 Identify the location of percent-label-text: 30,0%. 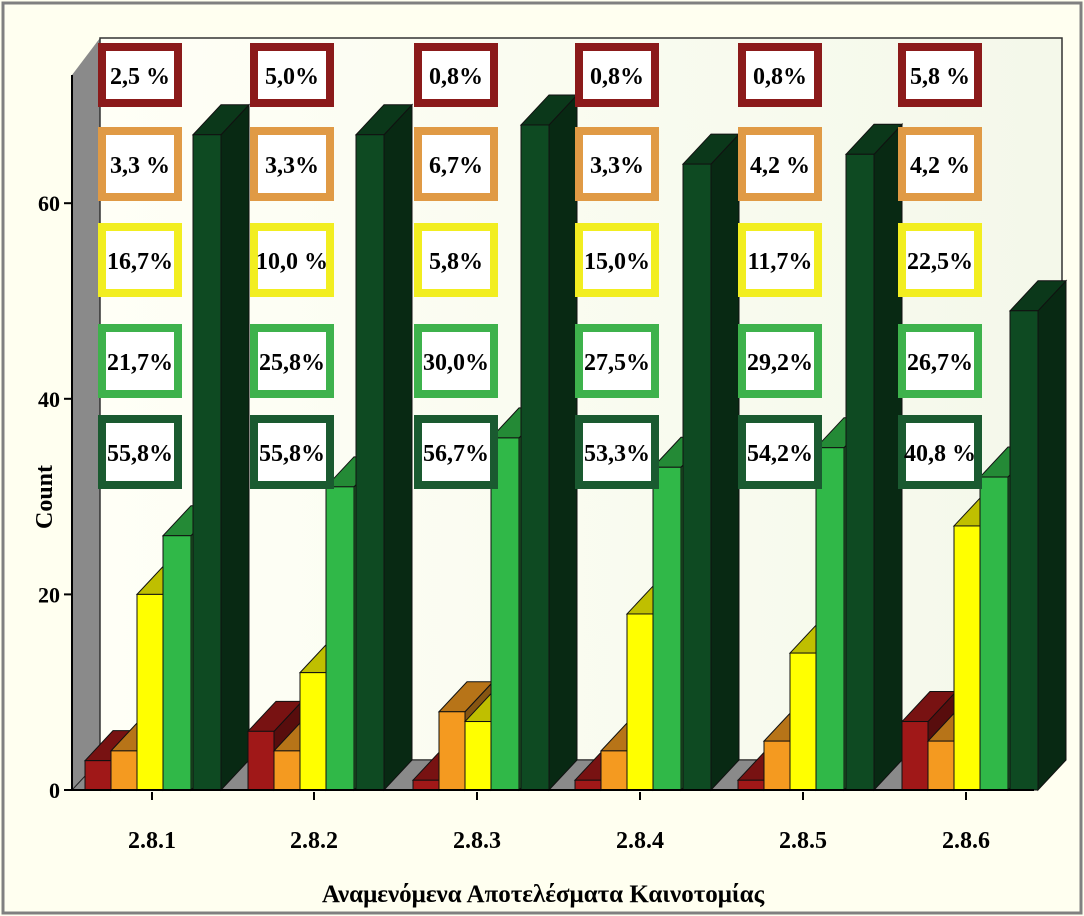
(456, 363).